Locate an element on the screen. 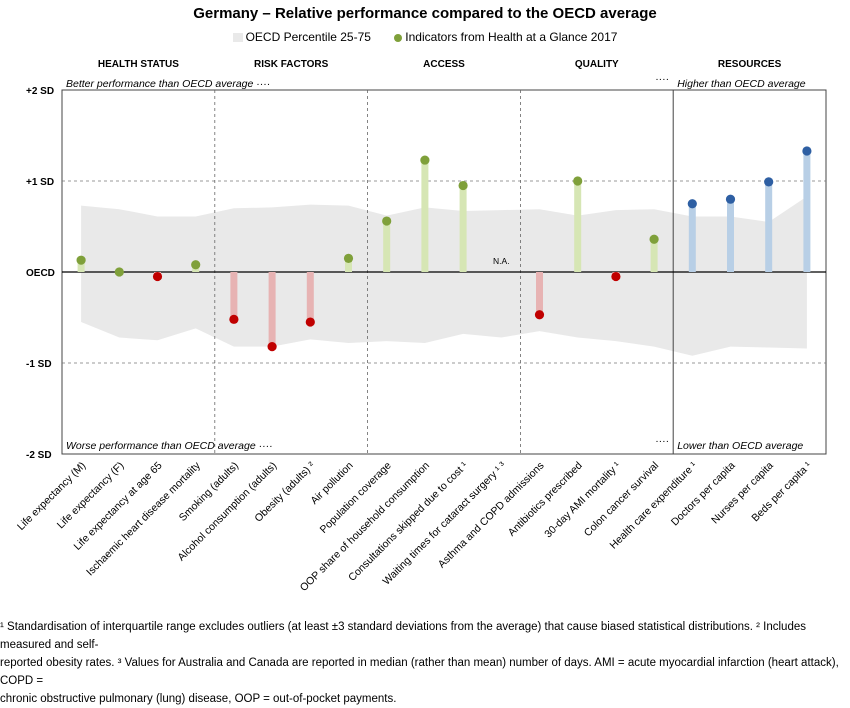  category-label: Antibiotics prescribed is located at coordinates (545, 499).